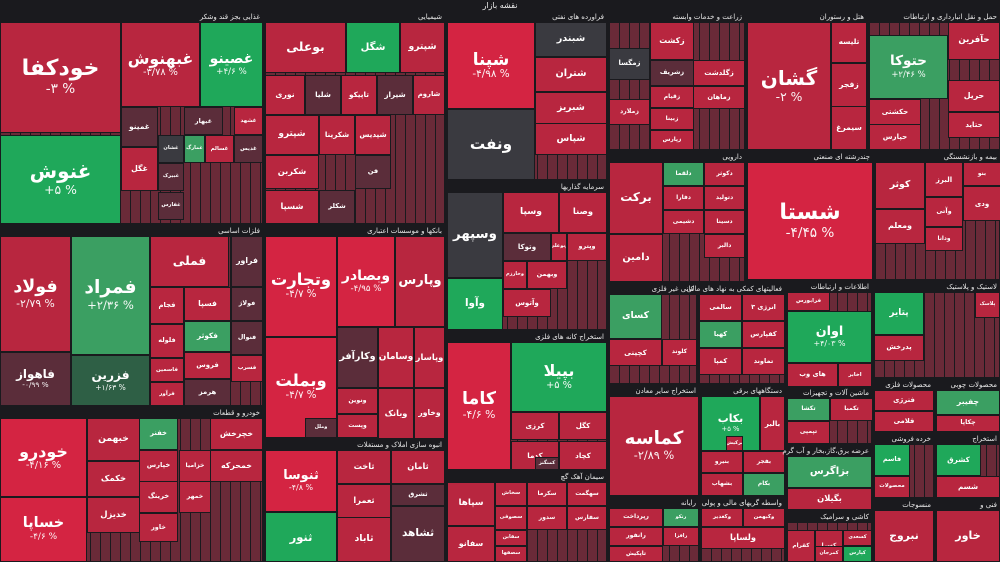 This screenshot has height=562, width=1000. Describe the element at coordinates (724, 174) in the screenshot. I see `stock-tile: دکوثر` at that location.